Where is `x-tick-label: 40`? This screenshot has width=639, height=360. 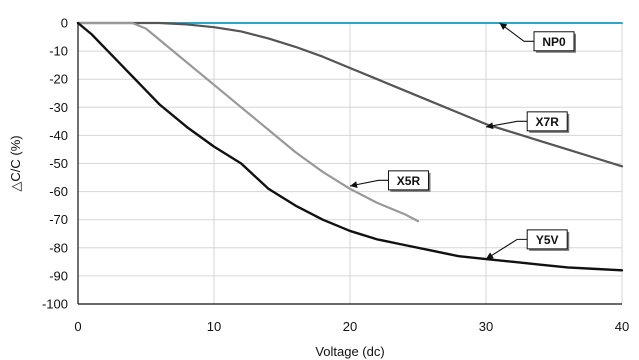 x-tick-label: 40 is located at coordinates (622, 326).